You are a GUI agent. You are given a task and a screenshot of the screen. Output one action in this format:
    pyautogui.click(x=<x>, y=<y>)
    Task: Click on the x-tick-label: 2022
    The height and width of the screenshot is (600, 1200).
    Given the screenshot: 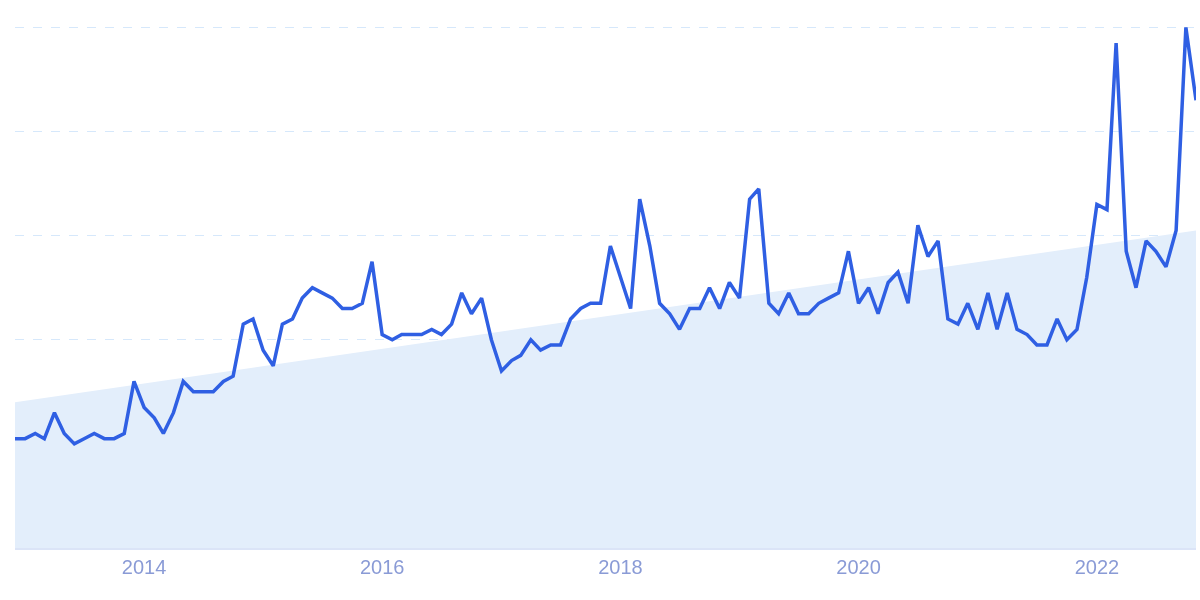 What is the action you would take?
    pyautogui.click(x=1097, y=566)
    